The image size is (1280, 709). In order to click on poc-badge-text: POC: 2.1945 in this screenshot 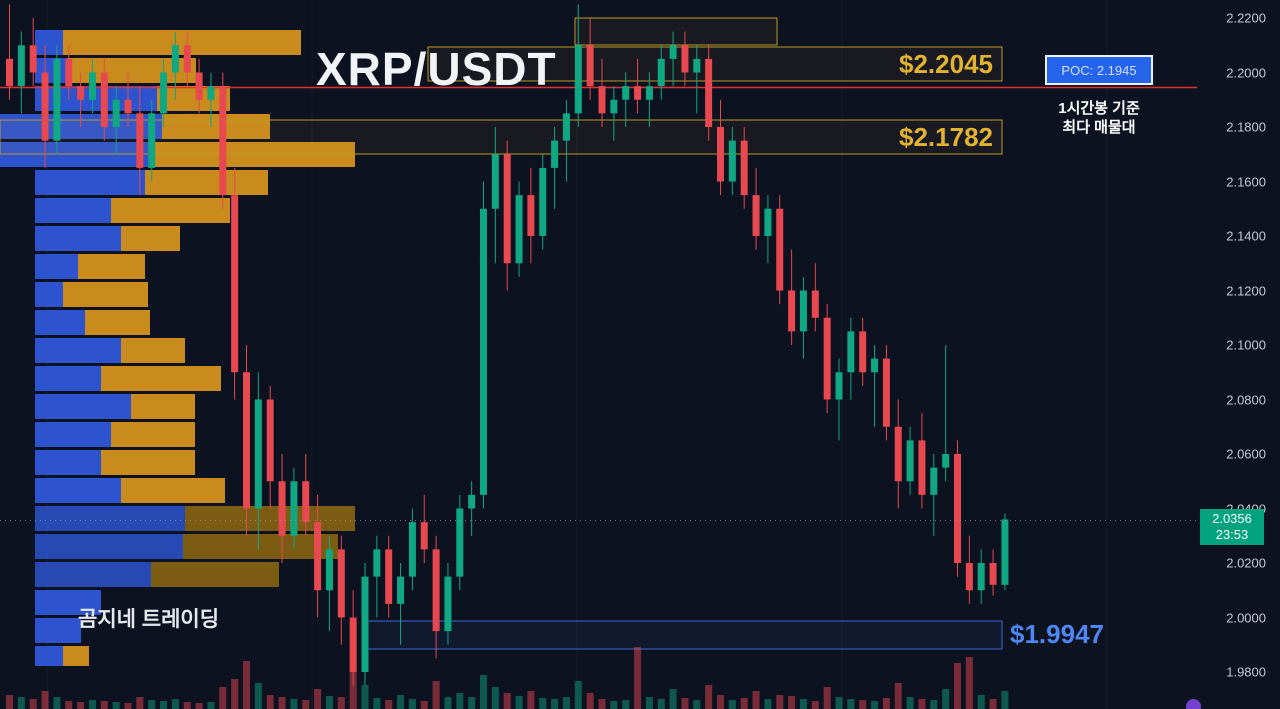, I will do `click(1099, 70)`.